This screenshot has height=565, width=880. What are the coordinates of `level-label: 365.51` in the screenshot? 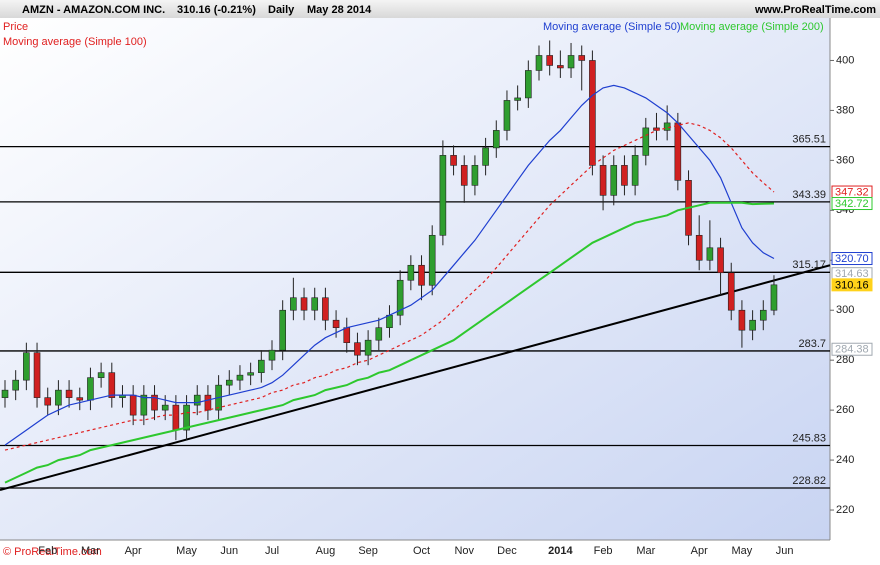 It's located at (809, 140).